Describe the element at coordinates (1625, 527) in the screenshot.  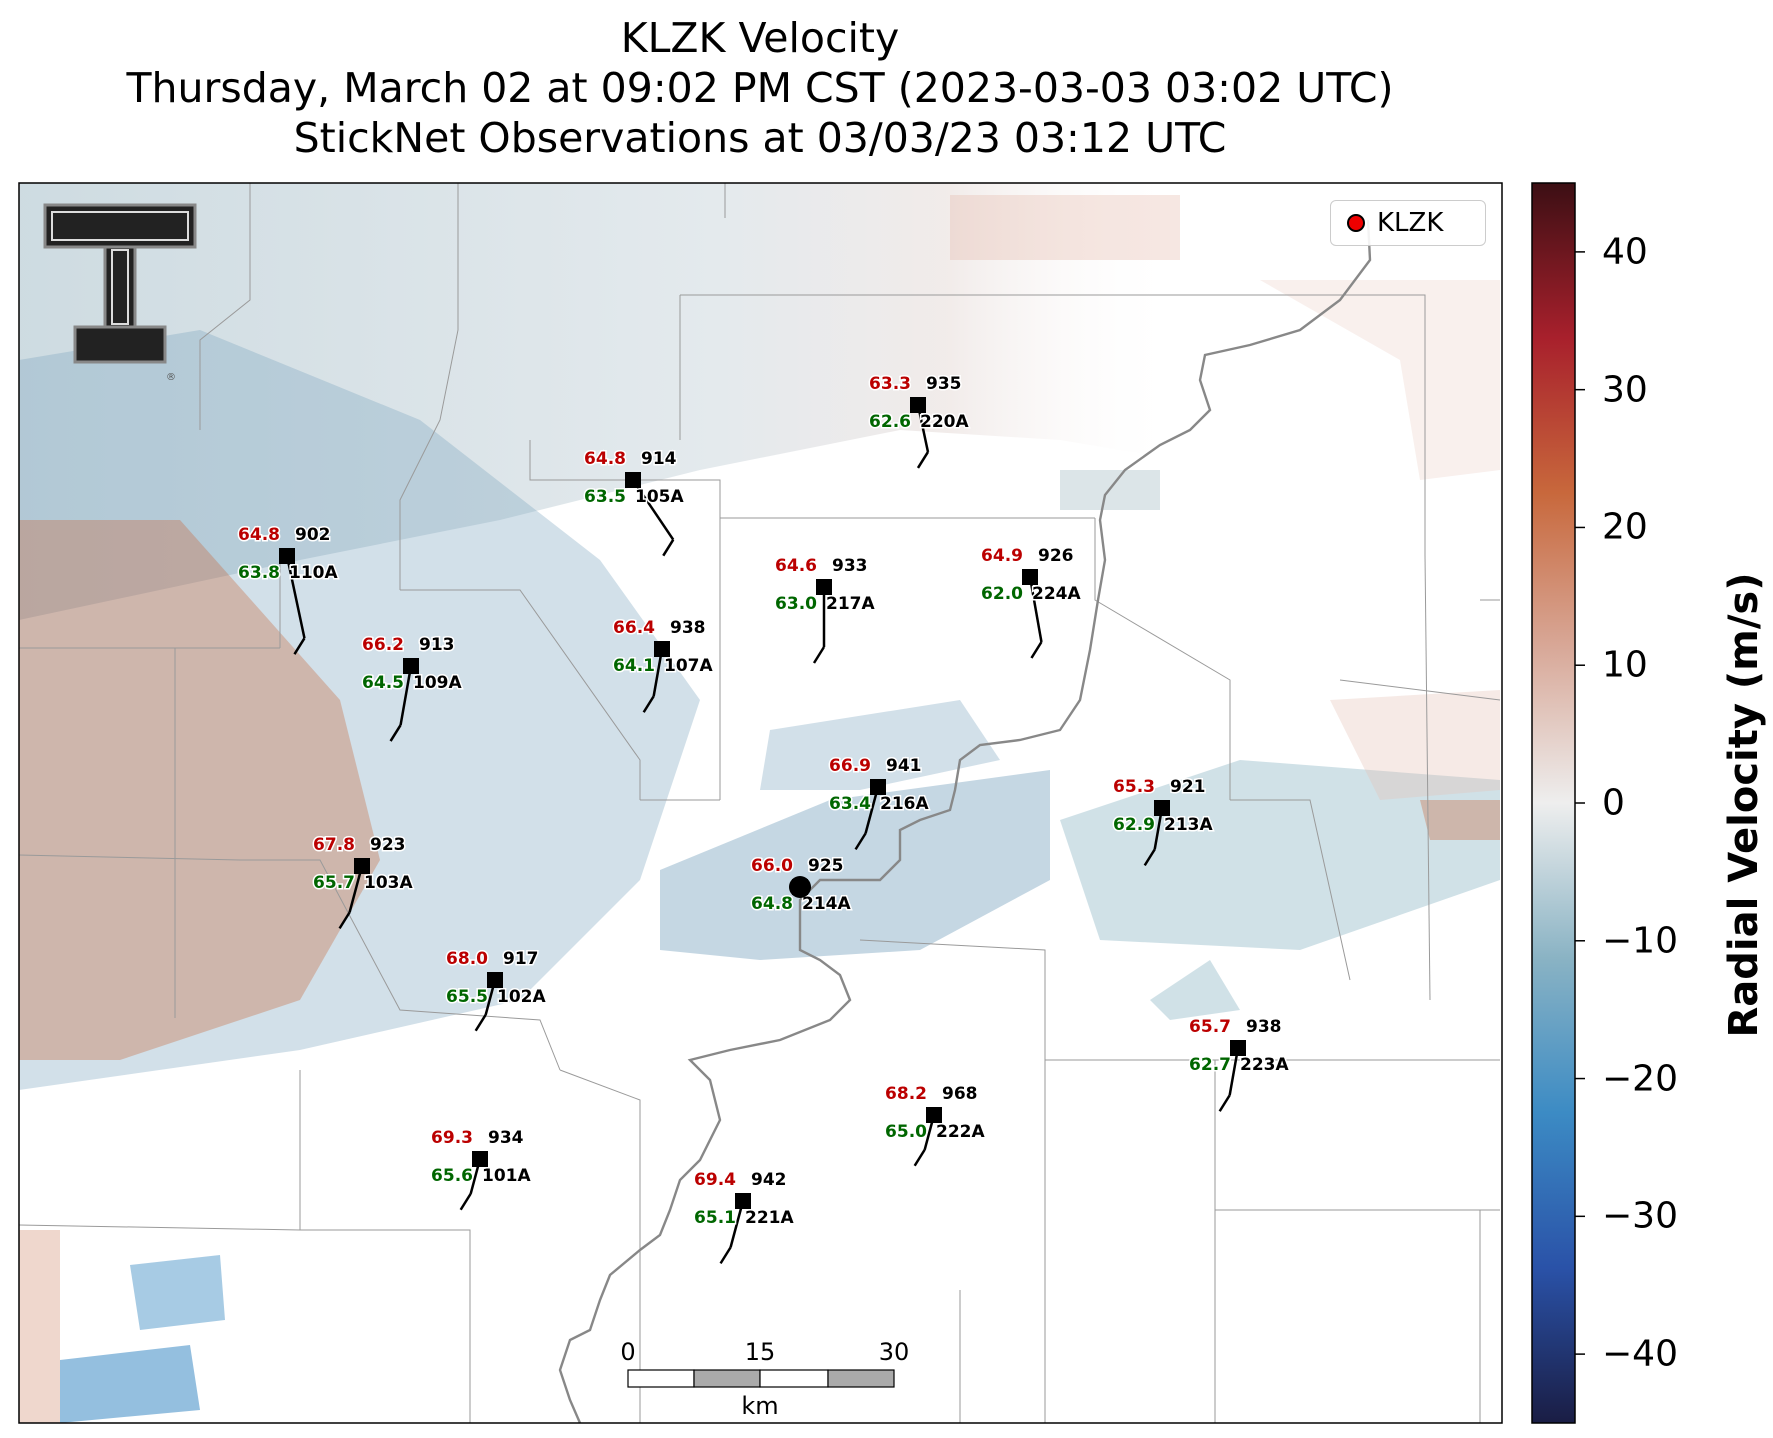
I see `colorbar-tick-label: 20` at that location.